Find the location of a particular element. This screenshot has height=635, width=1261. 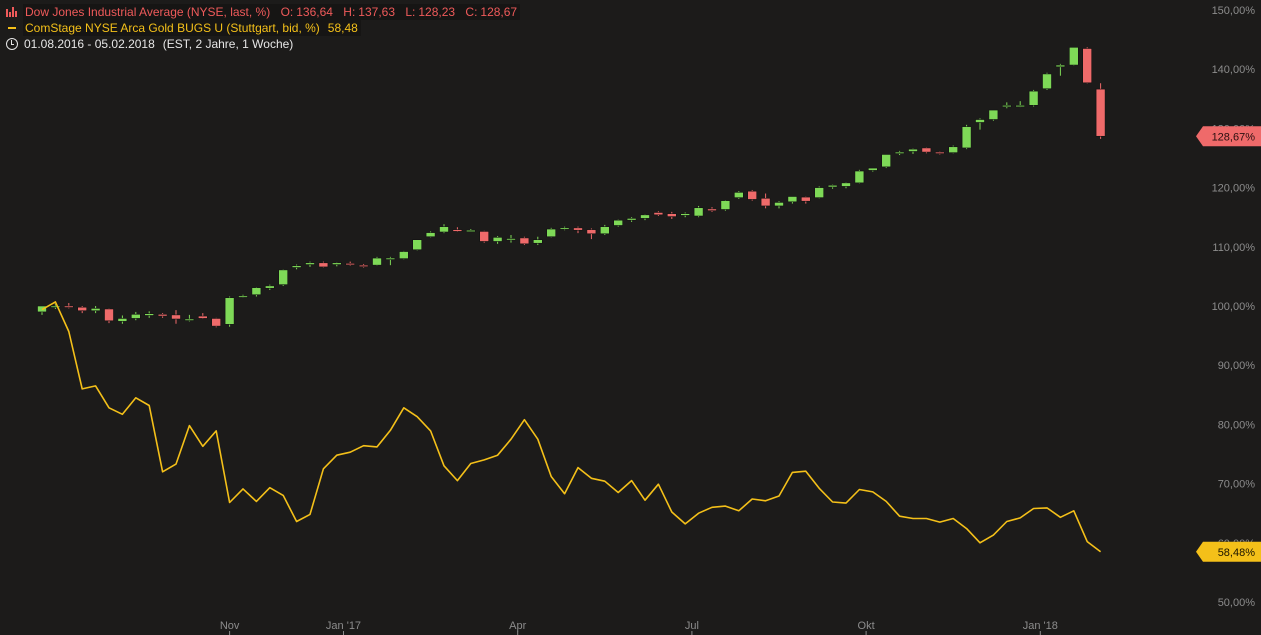

y-tick-label: 140,00% is located at coordinates (1234, 70).